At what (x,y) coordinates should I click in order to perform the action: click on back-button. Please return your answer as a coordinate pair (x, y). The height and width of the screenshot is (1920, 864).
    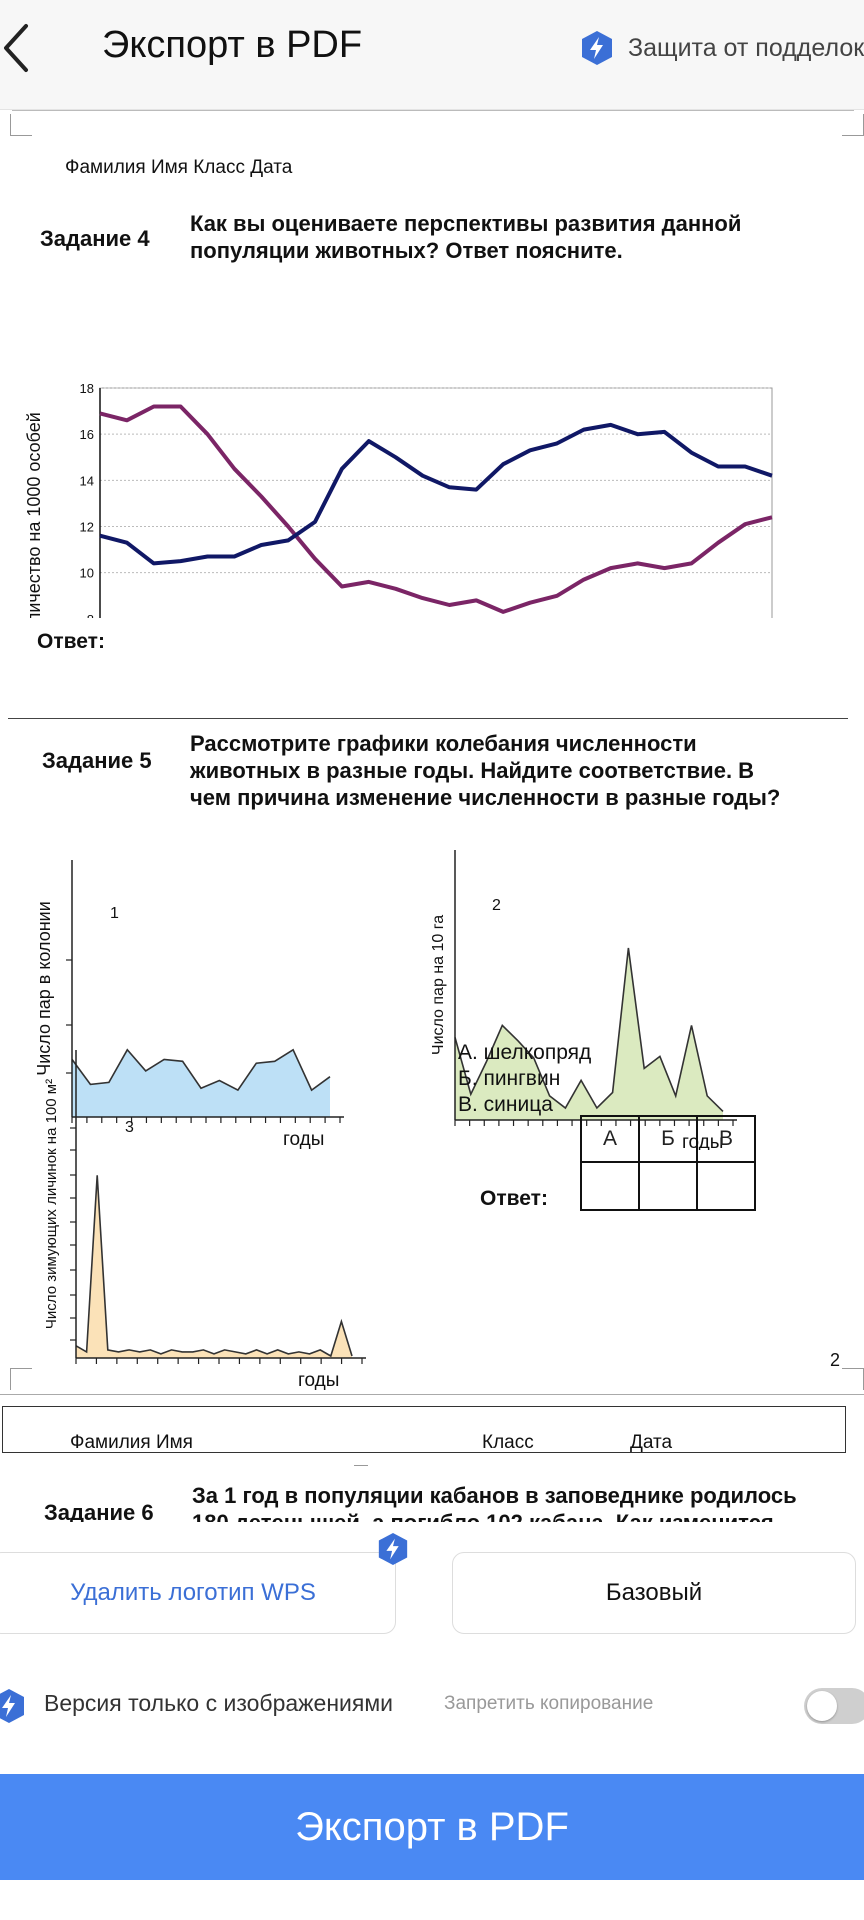
    Looking at the image, I should click on (25, 48).